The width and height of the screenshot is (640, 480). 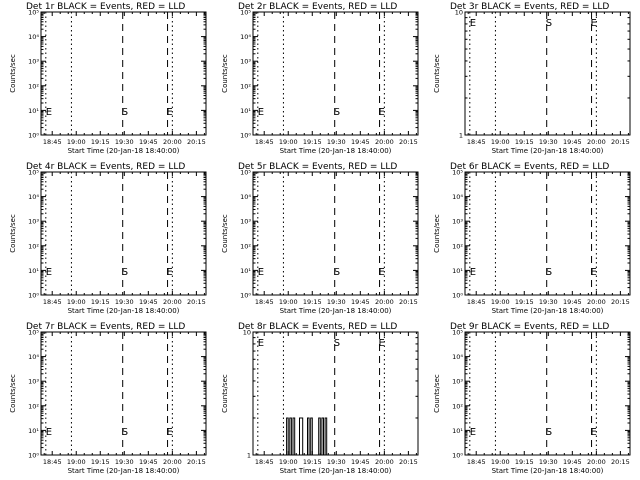 I want to click on panel-title: Det 4r BLACK = Events, RED = LLD, so click(x=105, y=167).